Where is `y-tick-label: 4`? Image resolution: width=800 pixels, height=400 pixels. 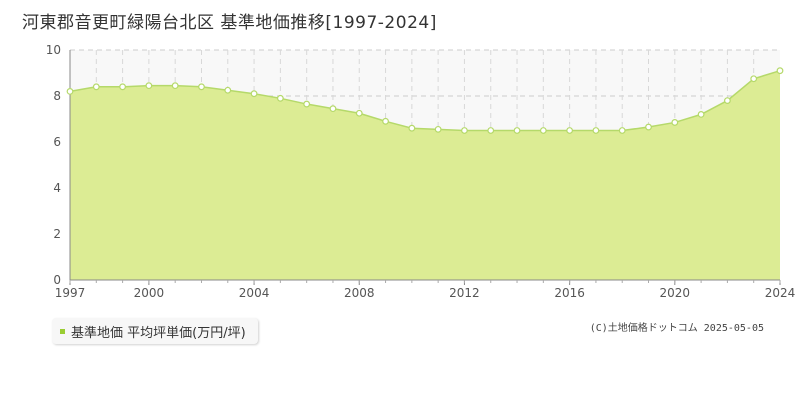 y-tick-label: 4 is located at coordinates (57, 188).